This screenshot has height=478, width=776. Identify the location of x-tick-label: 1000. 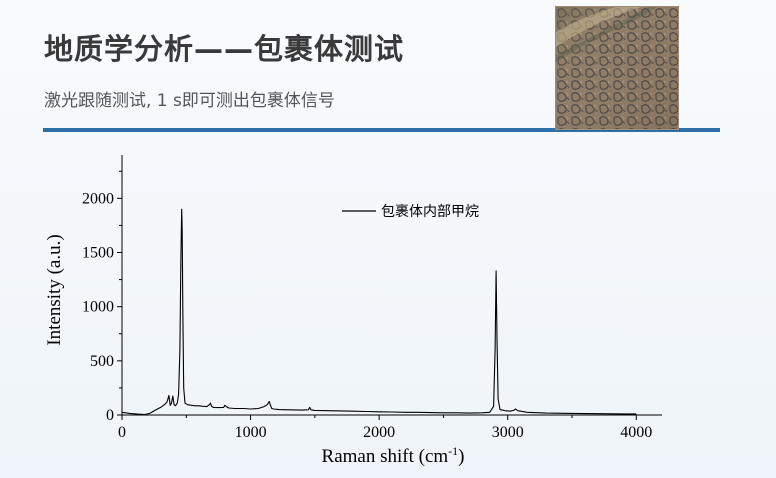
(251, 432).